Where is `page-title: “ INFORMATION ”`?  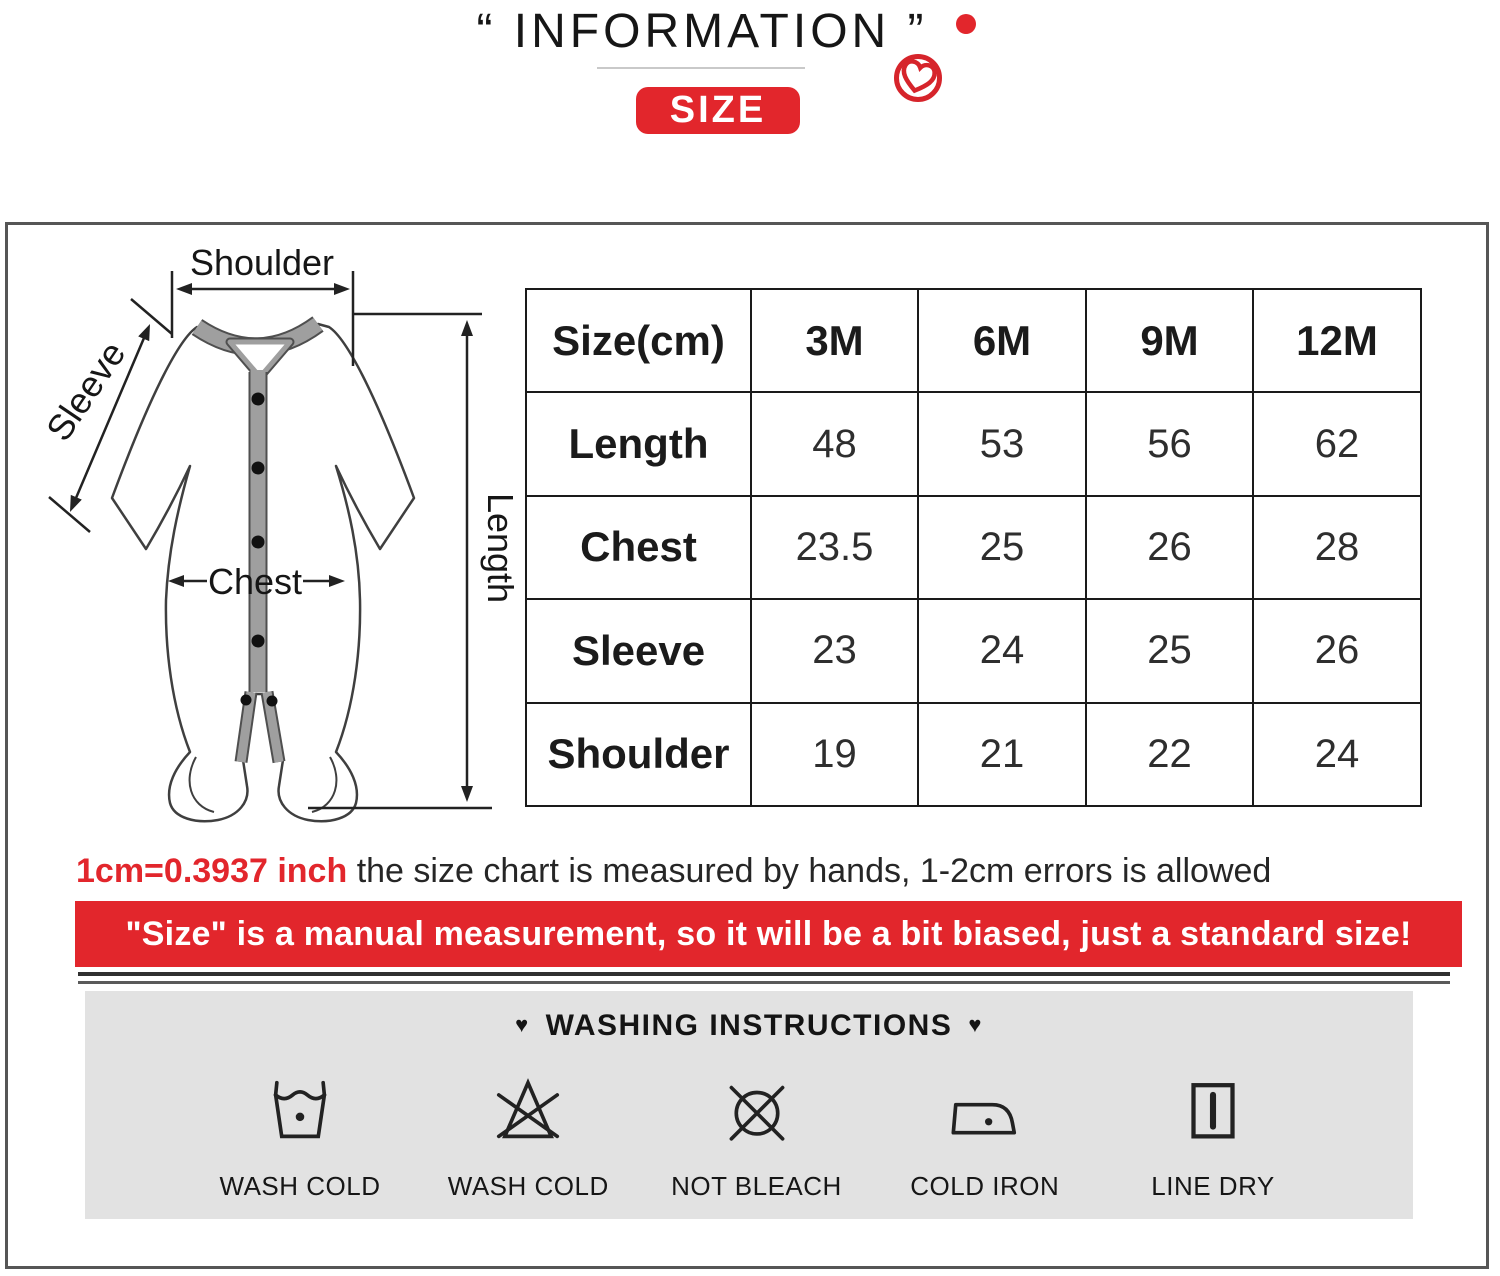
page-title: “ INFORMATION ” is located at coordinates (702, 31).